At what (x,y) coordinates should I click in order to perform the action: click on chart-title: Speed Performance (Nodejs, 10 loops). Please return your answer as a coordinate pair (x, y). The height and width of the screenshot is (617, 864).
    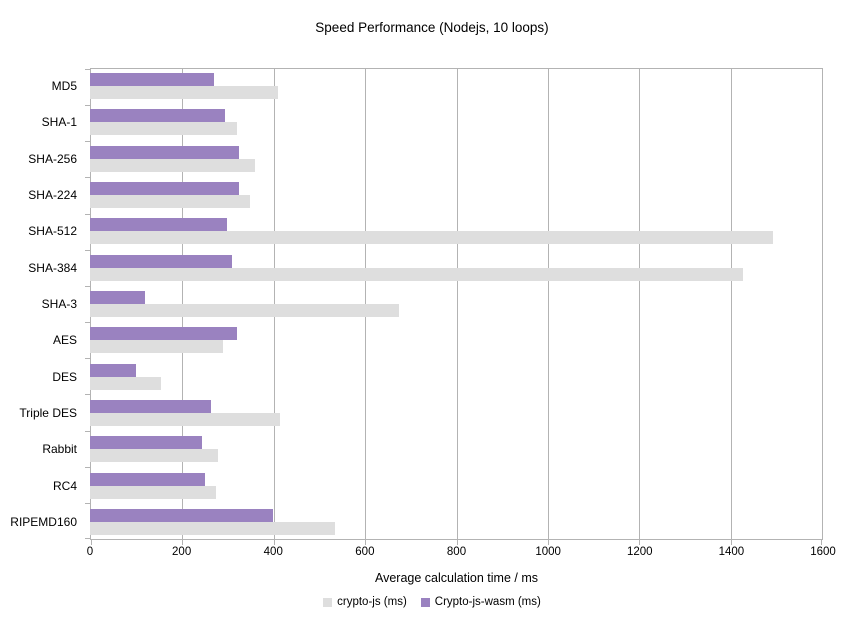
    Looking at the image, I should click on (432, 27).